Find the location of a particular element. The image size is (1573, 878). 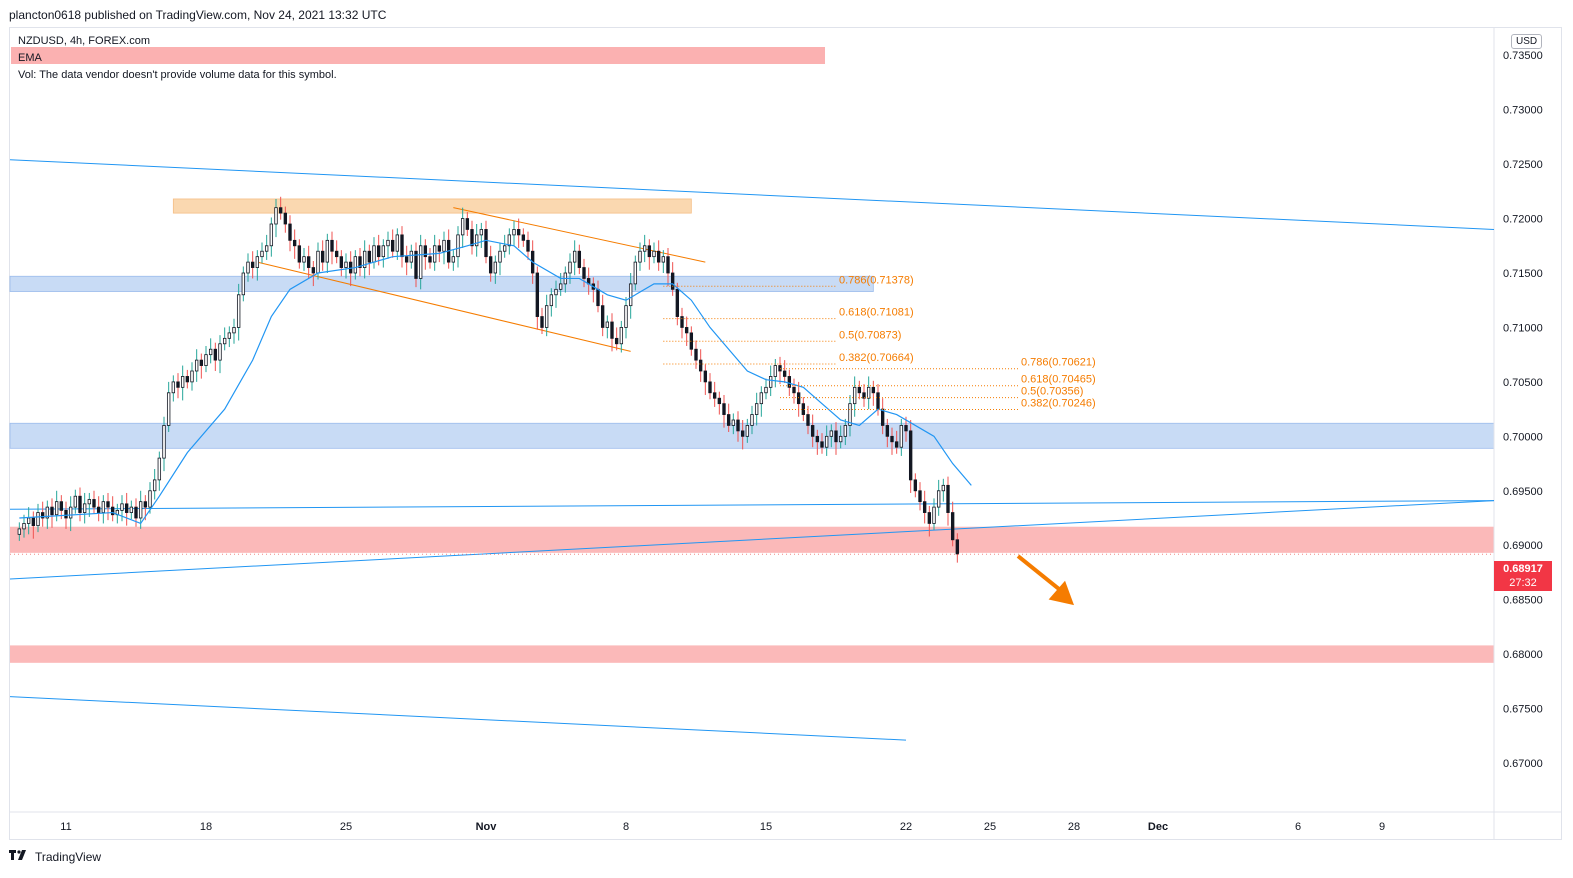

footer-brand: TradingView is located at coordinates (68, 856).